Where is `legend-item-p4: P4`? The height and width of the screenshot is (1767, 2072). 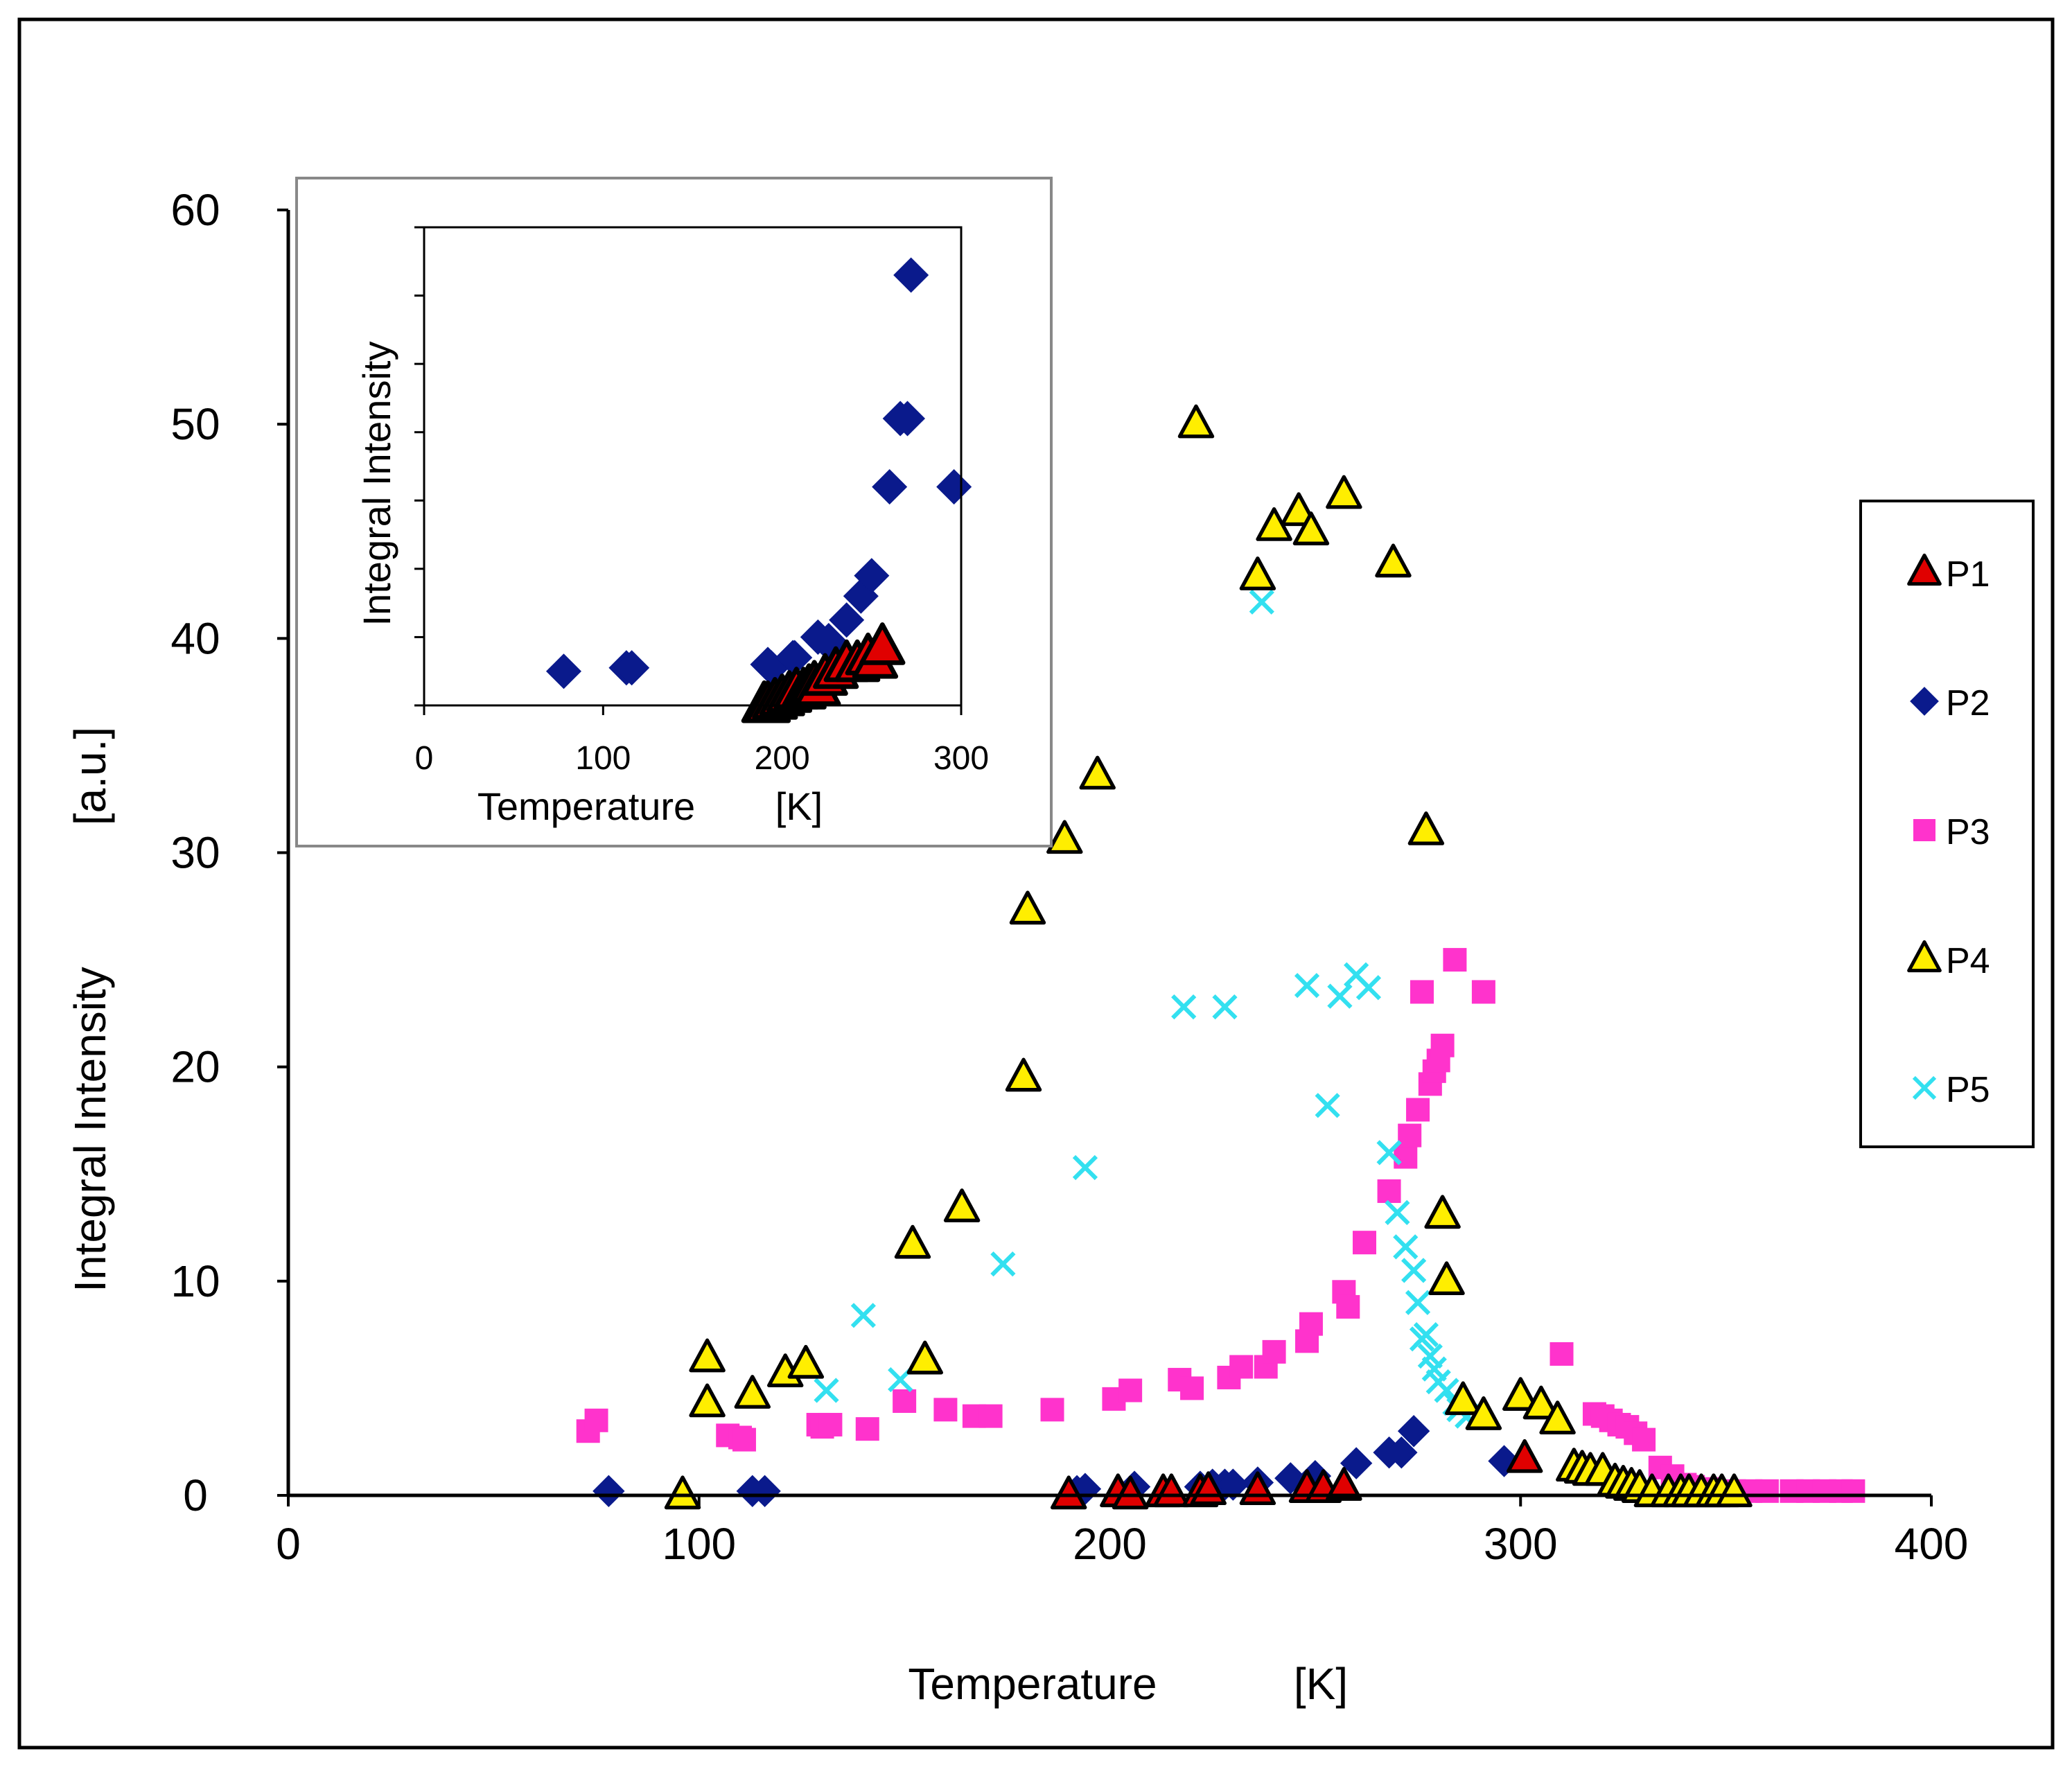 legend-item-p4: P4 is located at coordinates (1948, 960).